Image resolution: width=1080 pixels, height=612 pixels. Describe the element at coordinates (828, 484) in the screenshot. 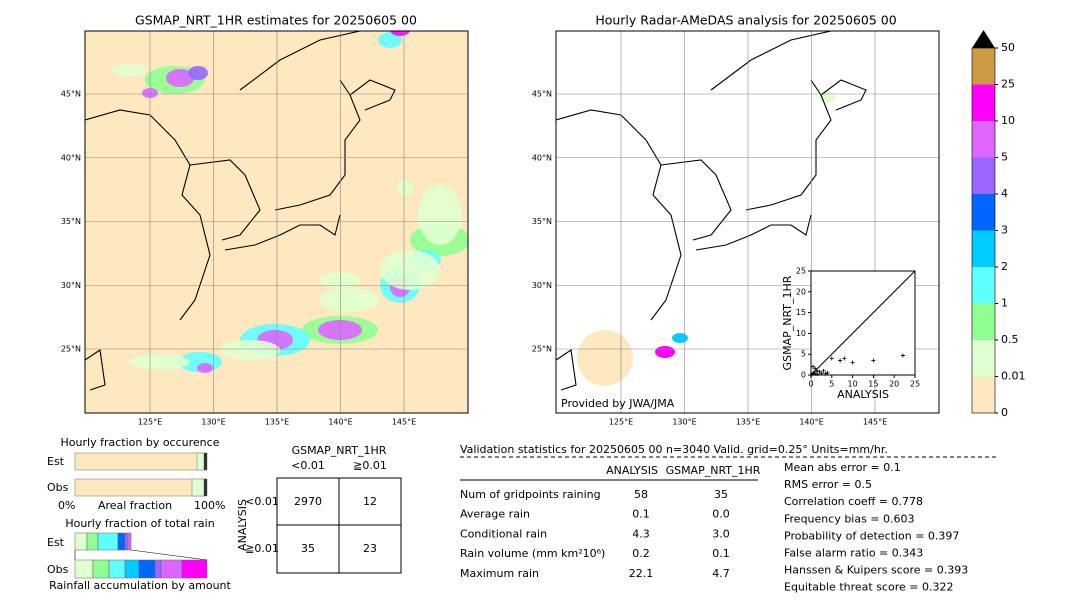

I see `score: RMS error = 0.5` at that location.